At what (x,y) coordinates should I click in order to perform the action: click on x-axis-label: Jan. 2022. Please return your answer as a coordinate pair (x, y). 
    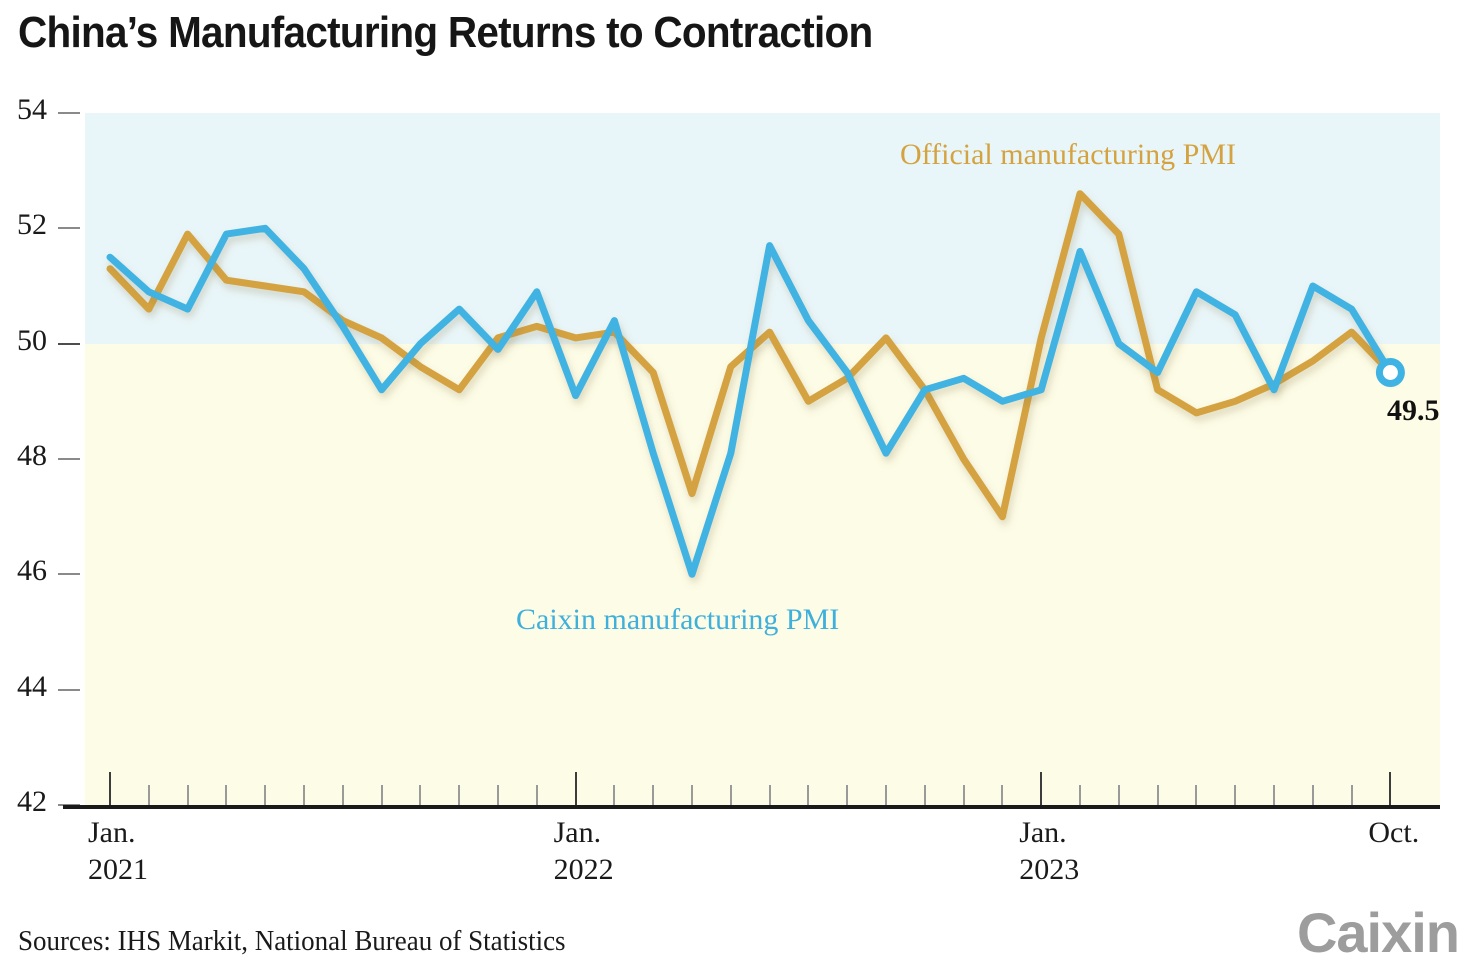
    Looking at the image, I should click on (584, 851).